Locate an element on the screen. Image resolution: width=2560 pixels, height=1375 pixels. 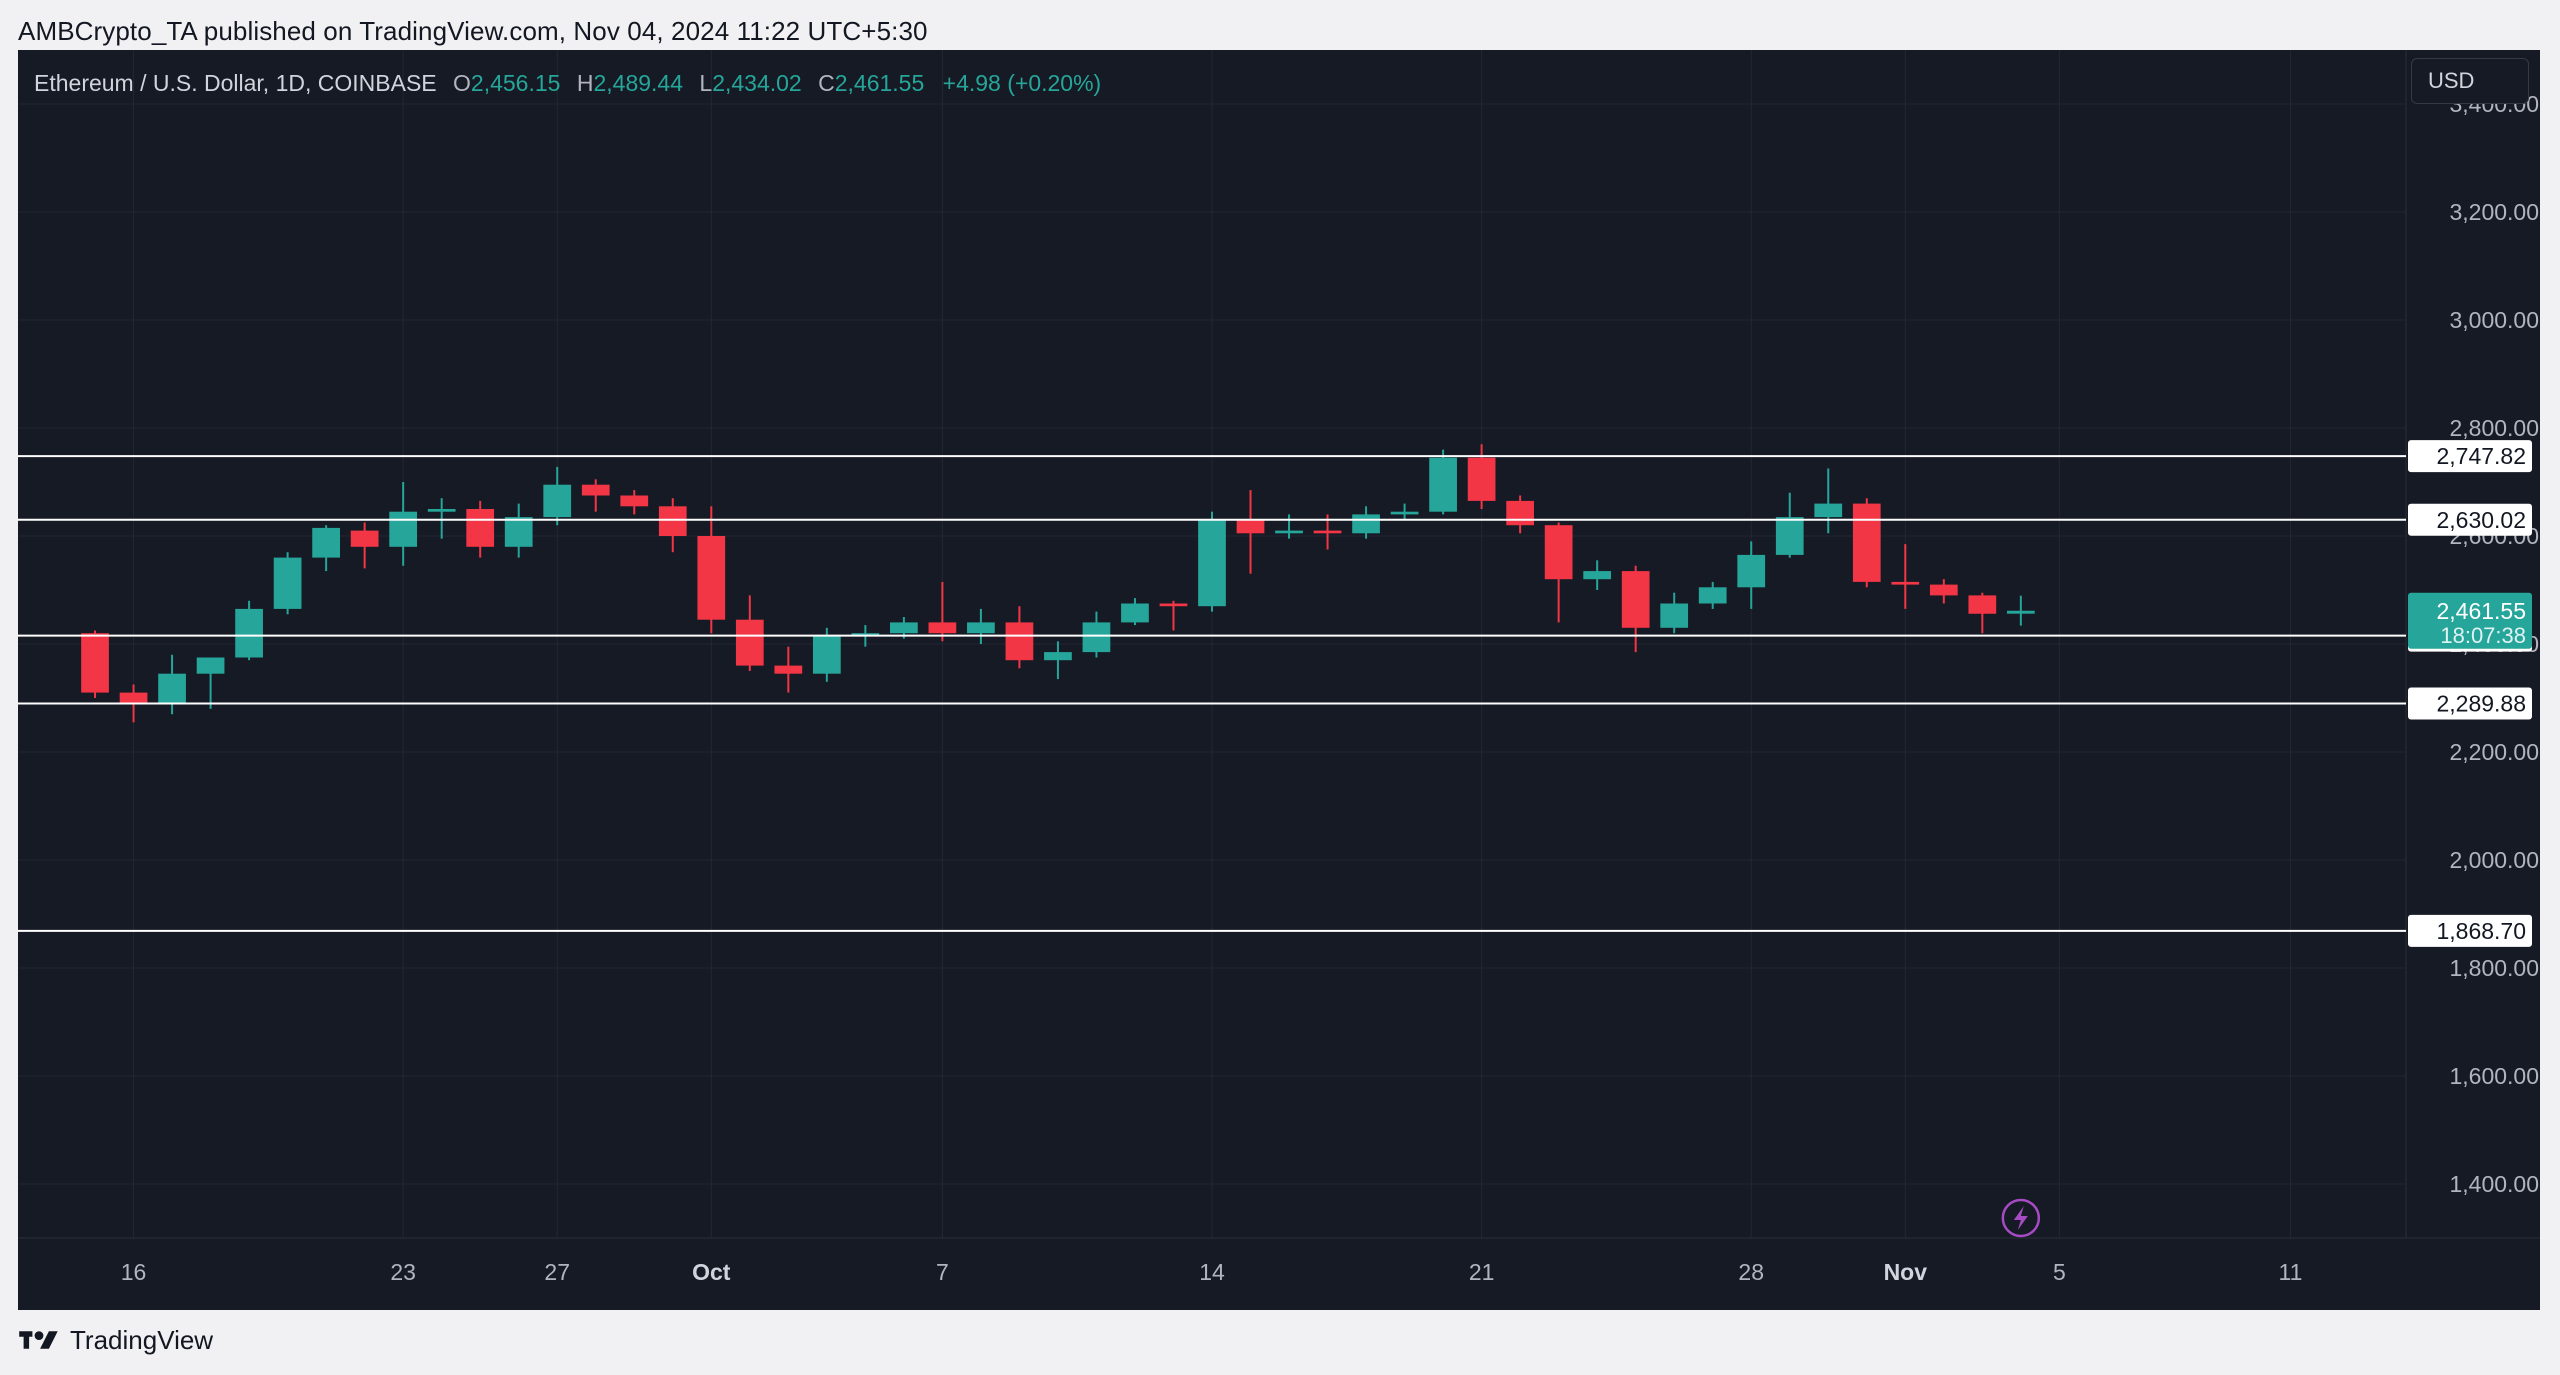
x-tick-label: 16 is located at coordinates (134, 1272).